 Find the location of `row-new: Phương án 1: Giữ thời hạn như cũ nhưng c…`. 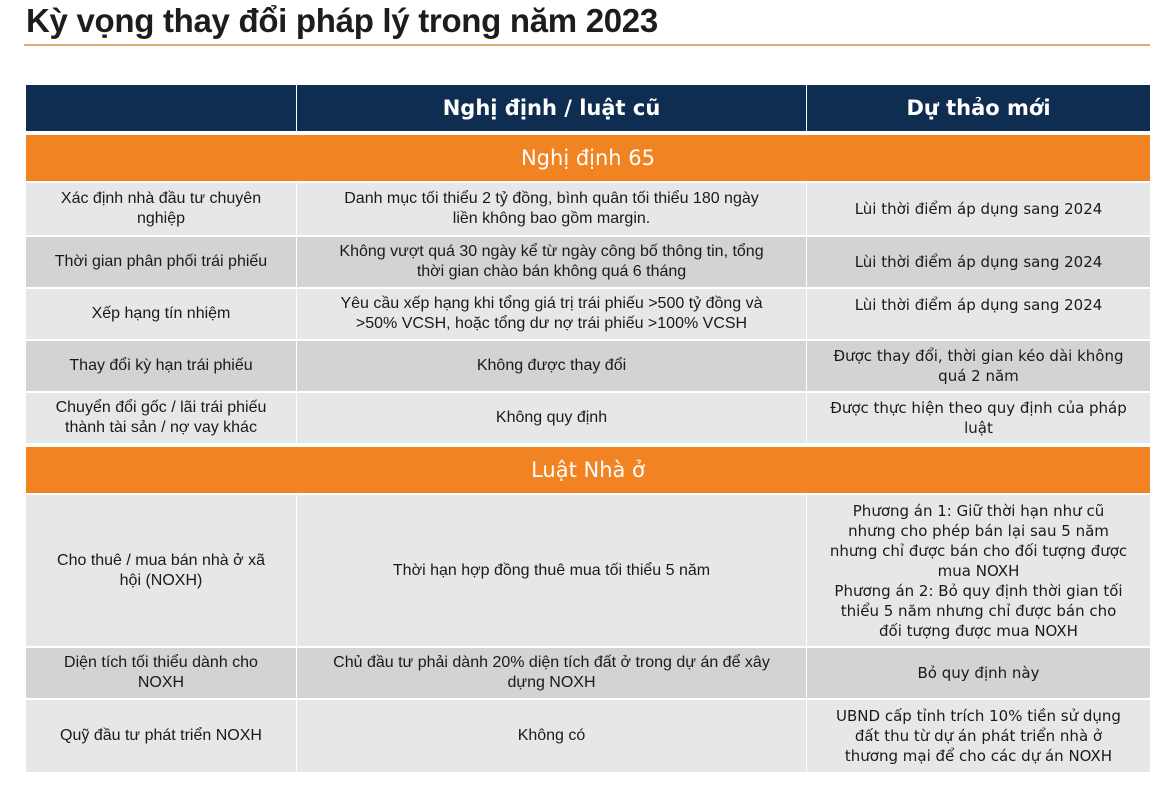

row-new: Phương án 1: Giữ thời hạn như cũ nhưng c… is located at coordinates (978, 570).